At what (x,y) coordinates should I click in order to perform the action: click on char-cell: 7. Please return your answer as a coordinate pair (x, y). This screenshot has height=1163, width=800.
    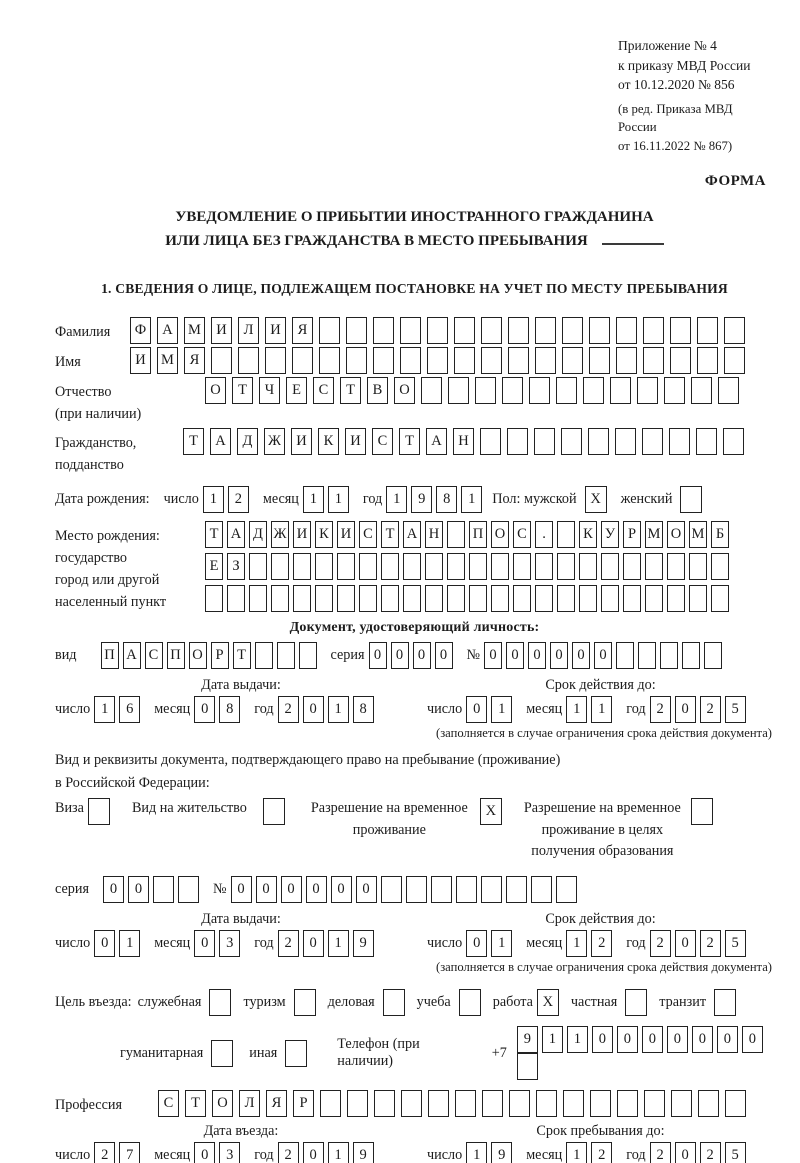
    Looking at the image, I should click on (130, 1152).